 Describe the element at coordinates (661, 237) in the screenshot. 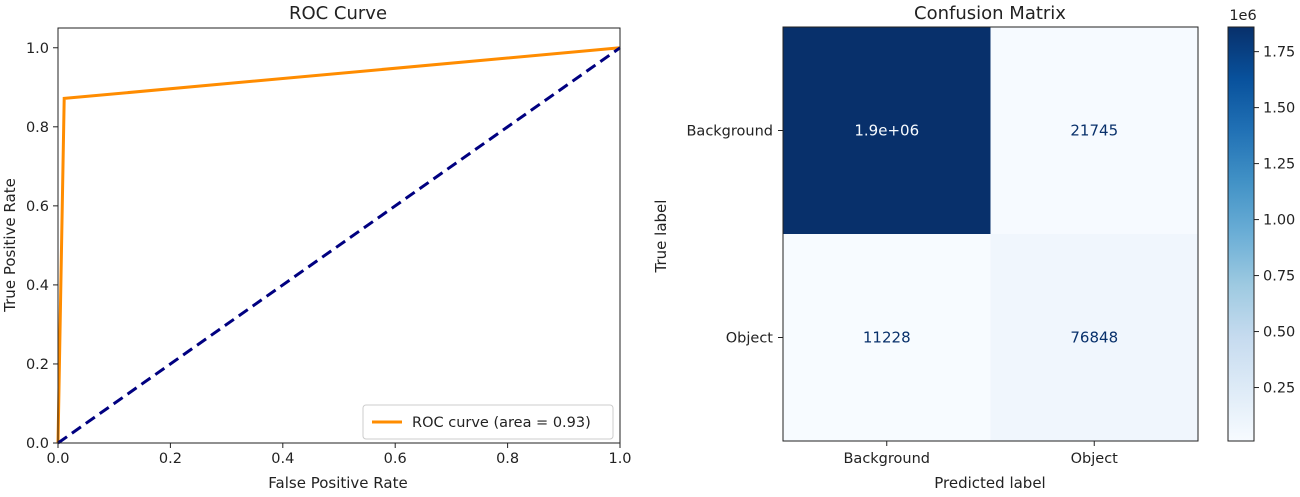

I see `cm-ylabel: True label` at that location.